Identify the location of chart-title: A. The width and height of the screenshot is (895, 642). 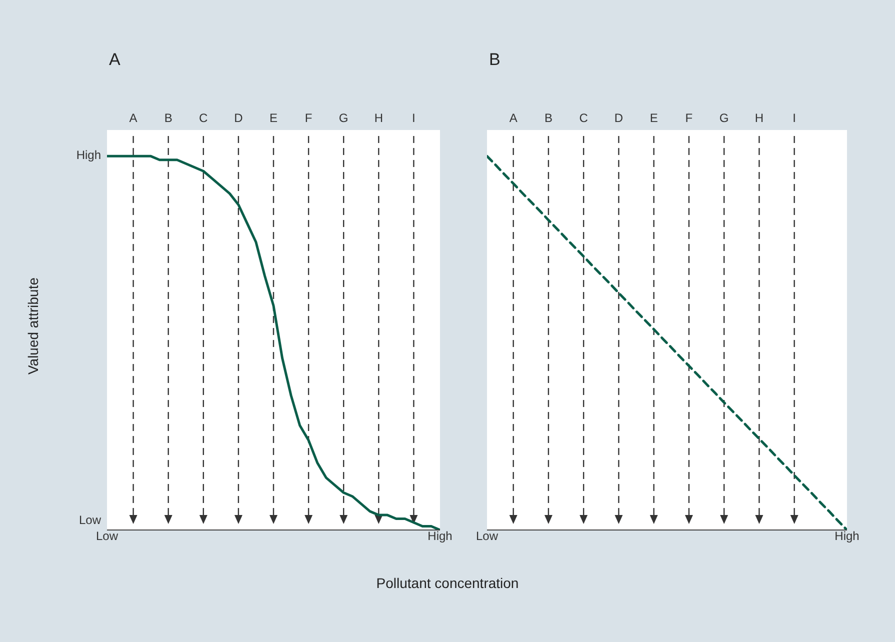
(114, 60).